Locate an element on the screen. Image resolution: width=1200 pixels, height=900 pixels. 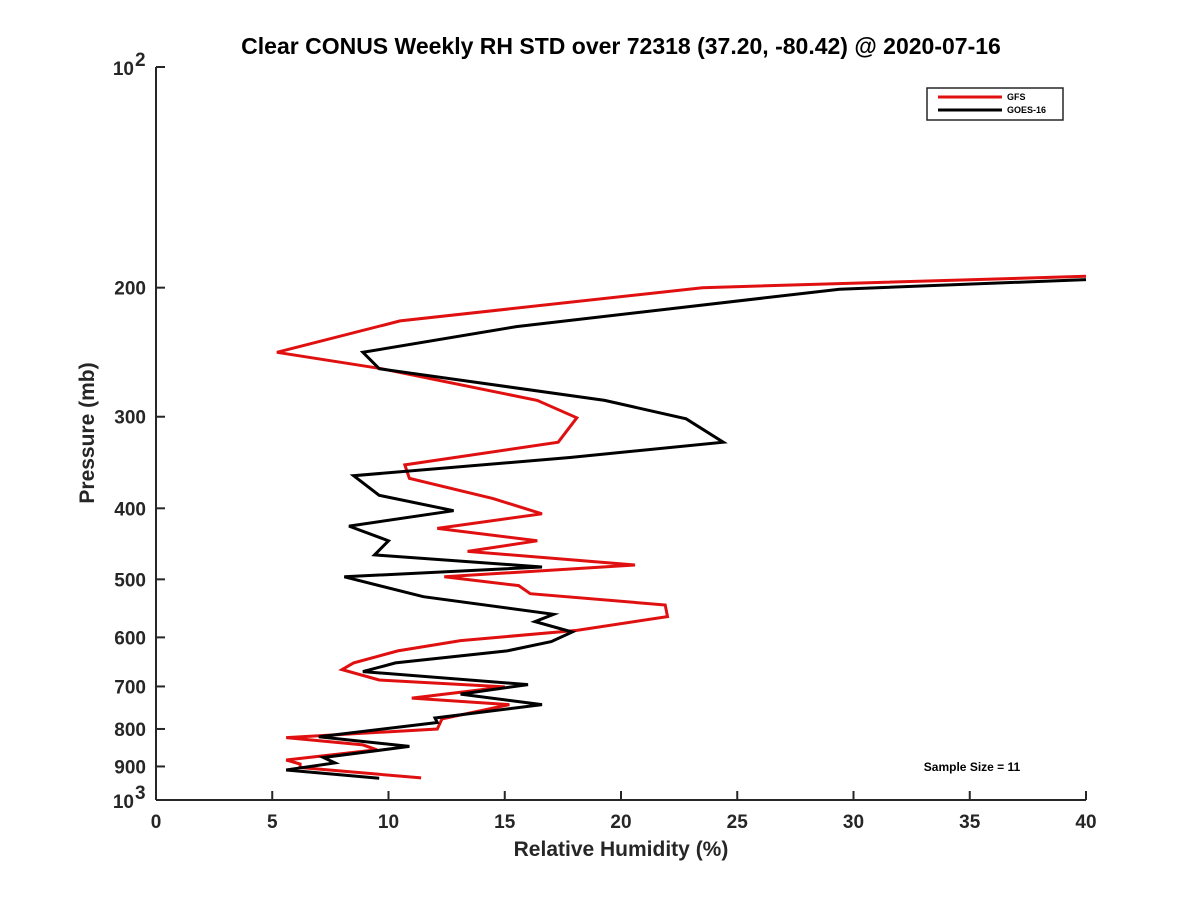
x-tick-label: 30 is located at coordinates (853, 822).